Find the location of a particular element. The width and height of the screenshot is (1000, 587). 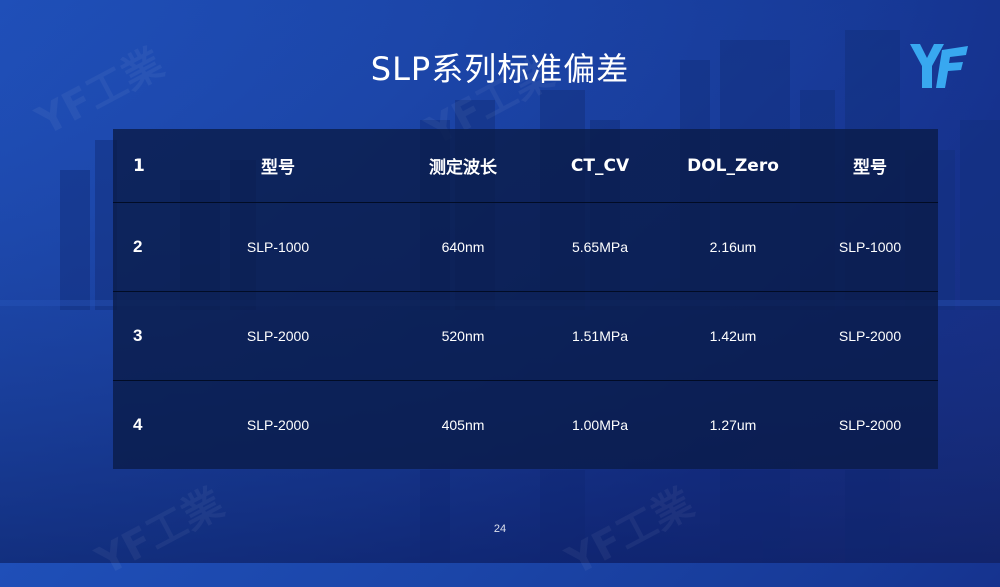

table-cell: 405nm is located at coordinates (463, 424).